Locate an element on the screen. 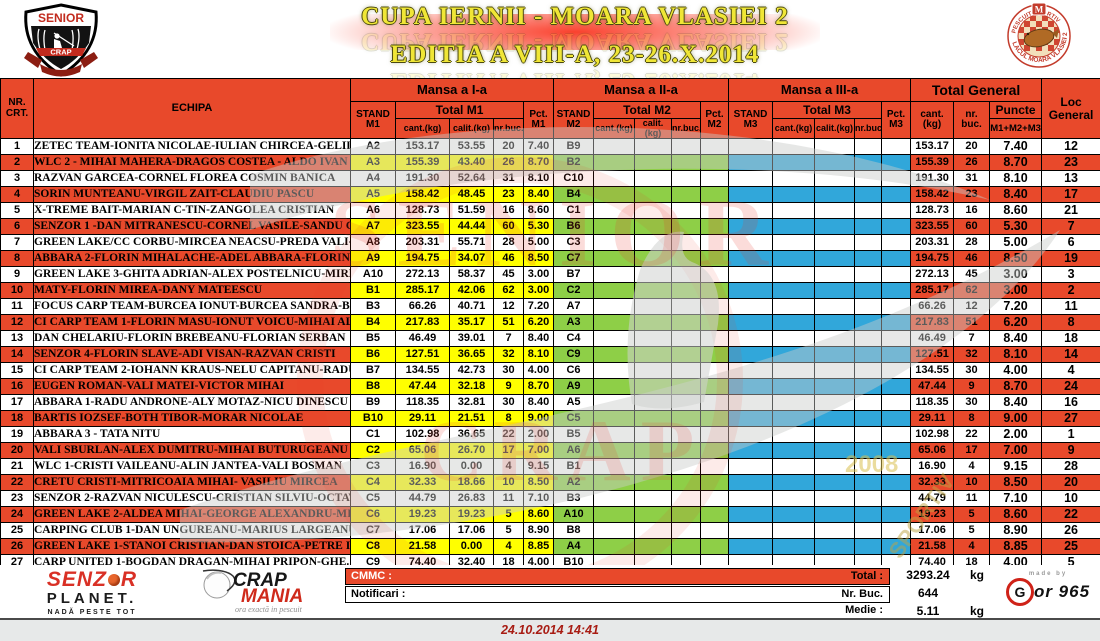 This screenshot has width=1100, height=641. shield-senior-text: SENIOR is located at coordinates (61, 18).